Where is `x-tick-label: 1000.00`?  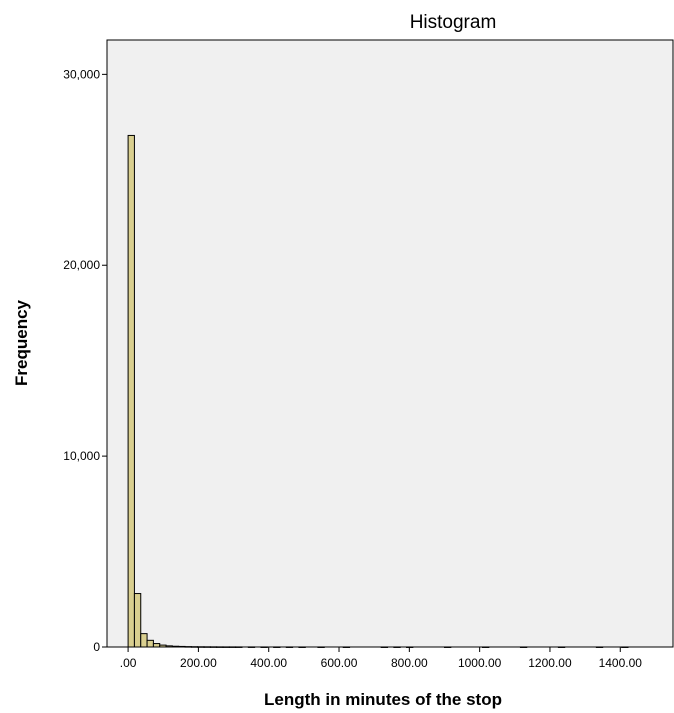 x-tick-label: 1000.00 is located at coordinates (480, 663).